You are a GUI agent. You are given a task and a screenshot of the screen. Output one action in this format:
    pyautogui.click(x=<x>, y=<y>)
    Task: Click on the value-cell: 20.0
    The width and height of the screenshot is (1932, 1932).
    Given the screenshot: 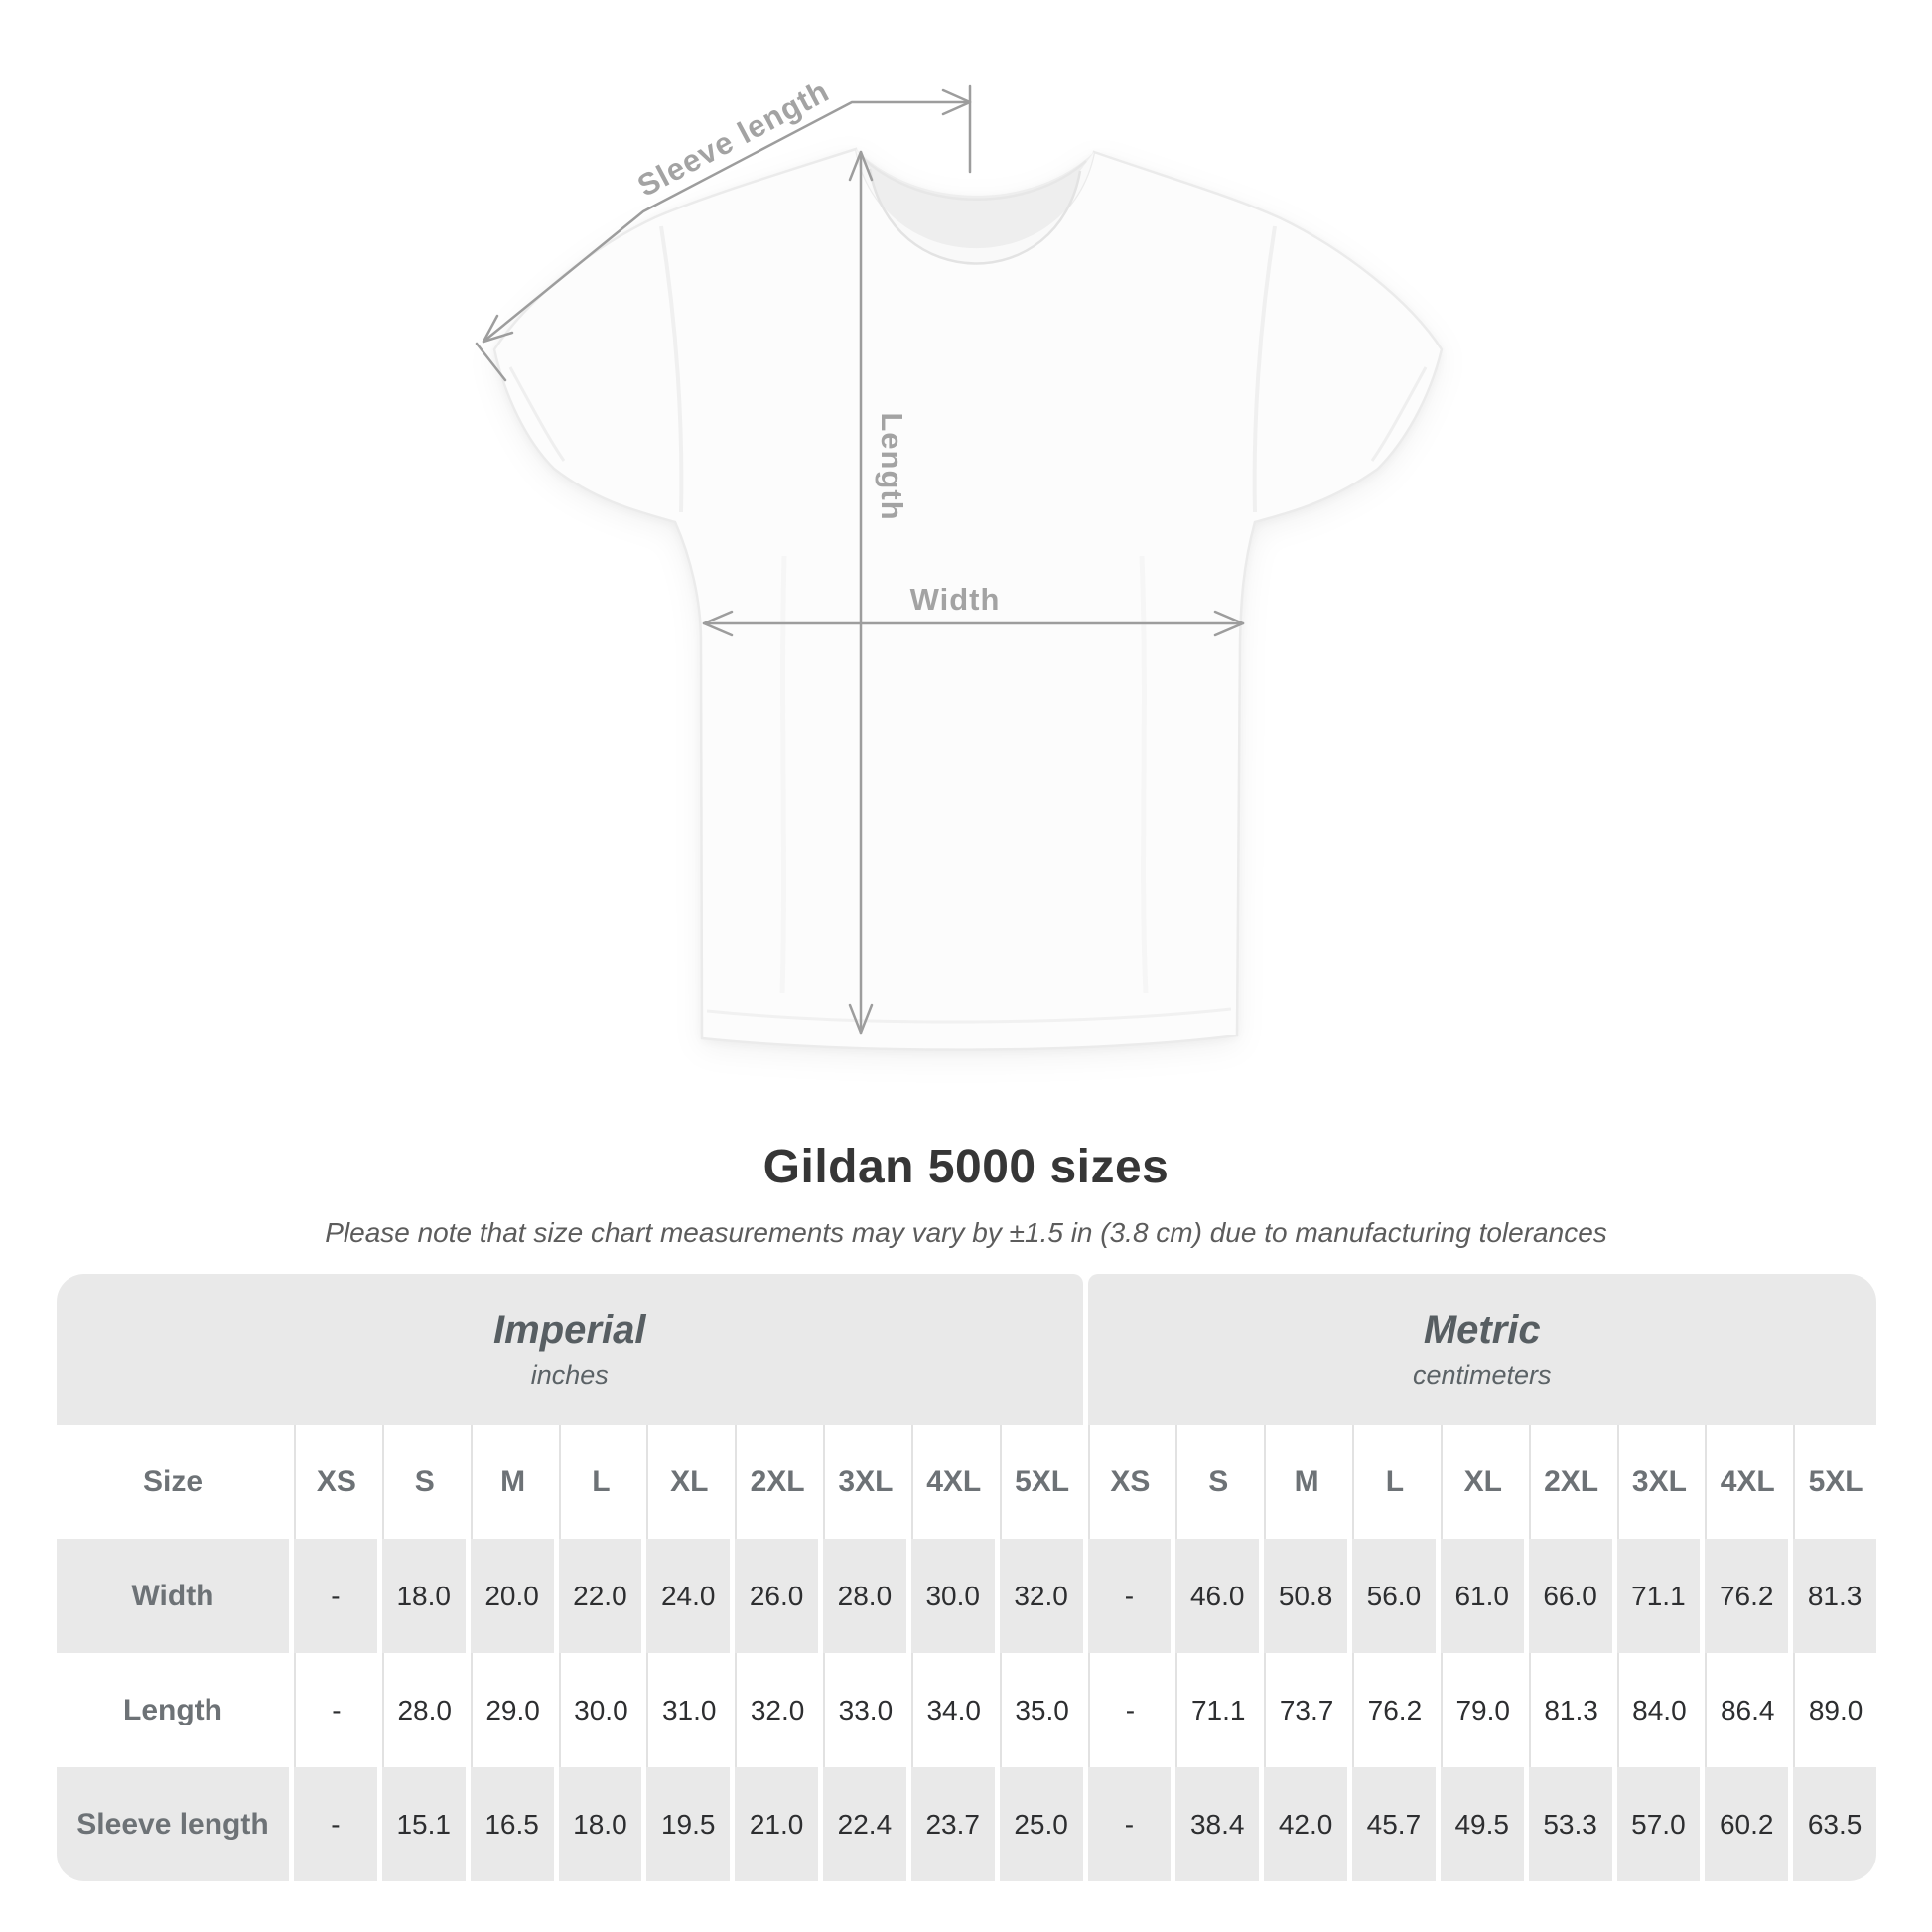 What is the action you would take?
    pyautogui.click(x=512, y=1596)
    